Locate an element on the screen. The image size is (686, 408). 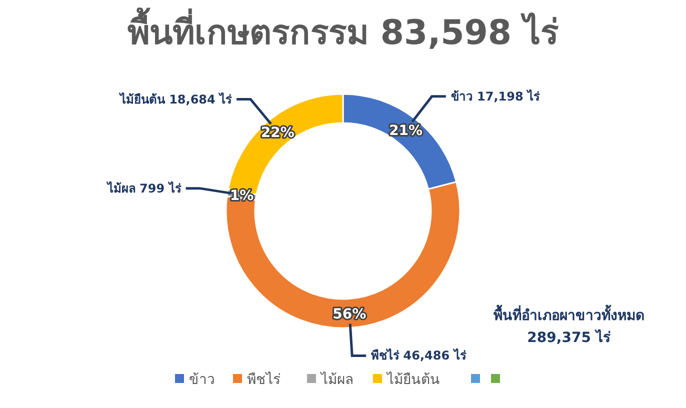
data-label: 22% is located at coordinates (277, 133).